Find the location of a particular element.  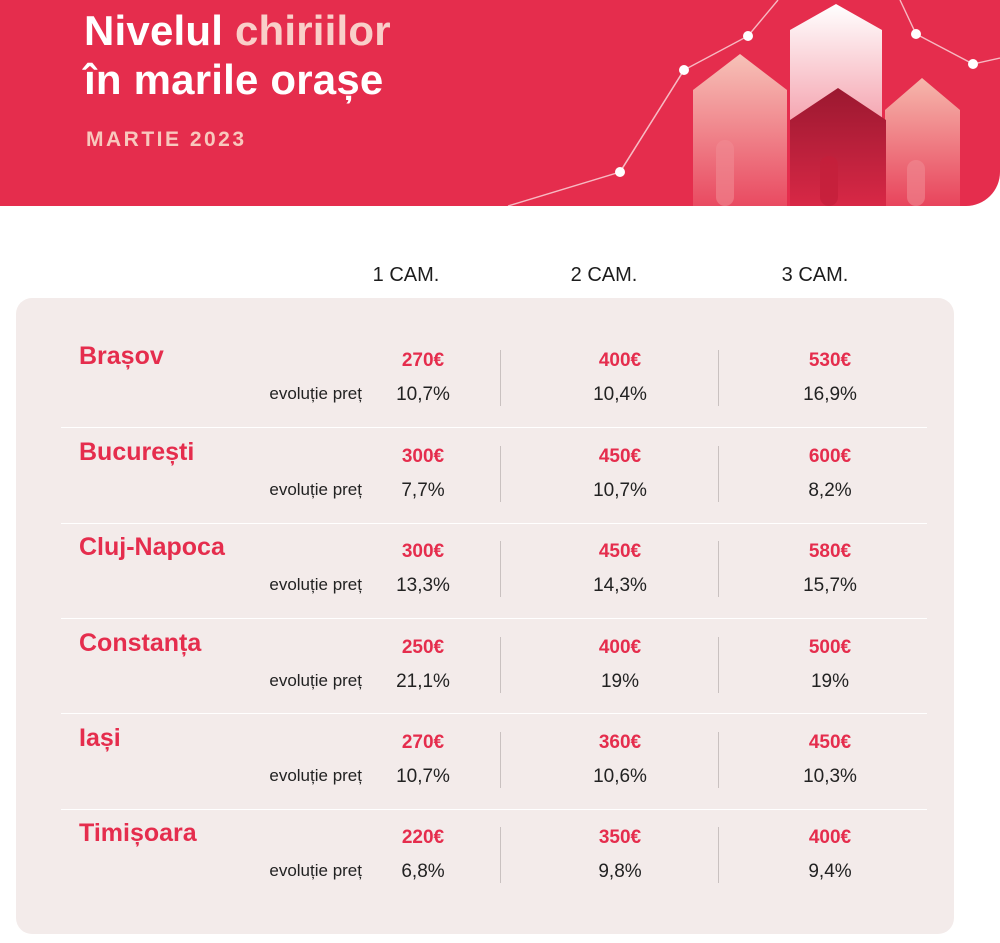

evolution-3-rooms: 16,9% is located at coordinates (830, 394).